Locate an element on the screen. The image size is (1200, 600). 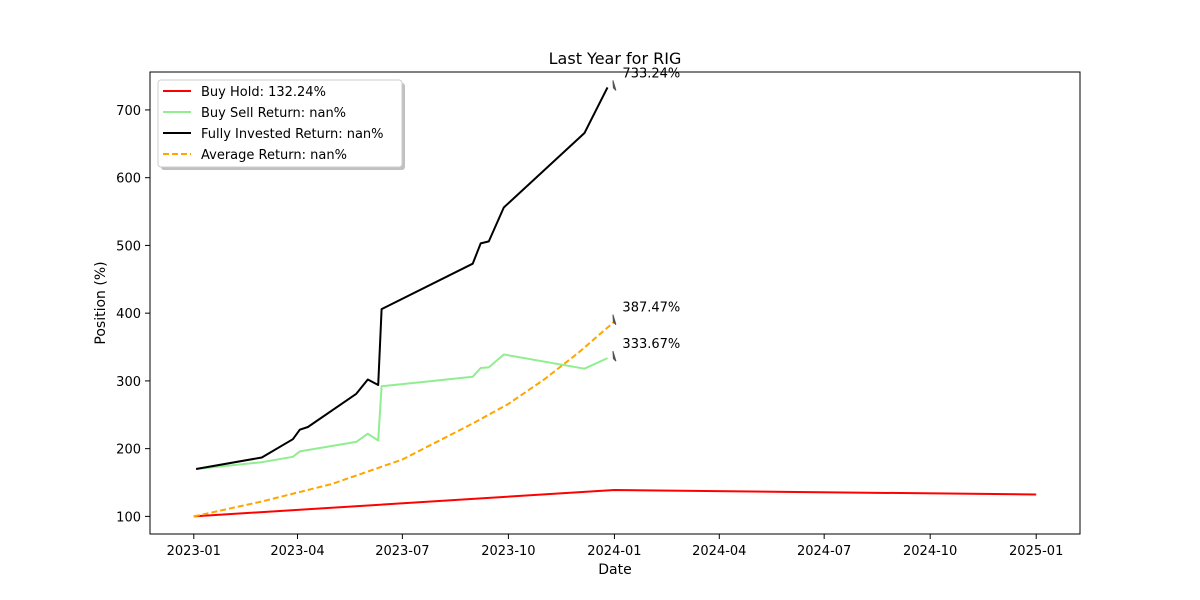
x-tick-label: 2023-07 is located at coordinates (402, 551).